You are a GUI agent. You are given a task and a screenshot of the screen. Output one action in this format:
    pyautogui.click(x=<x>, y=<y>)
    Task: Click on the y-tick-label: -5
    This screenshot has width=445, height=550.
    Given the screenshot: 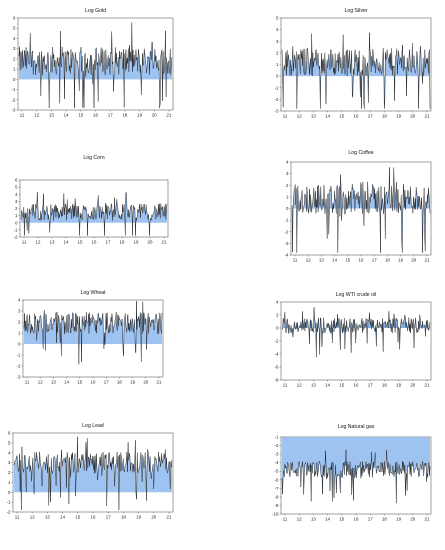 What is the action you would take?
    pyautogui.click(x=277, y=471)
    